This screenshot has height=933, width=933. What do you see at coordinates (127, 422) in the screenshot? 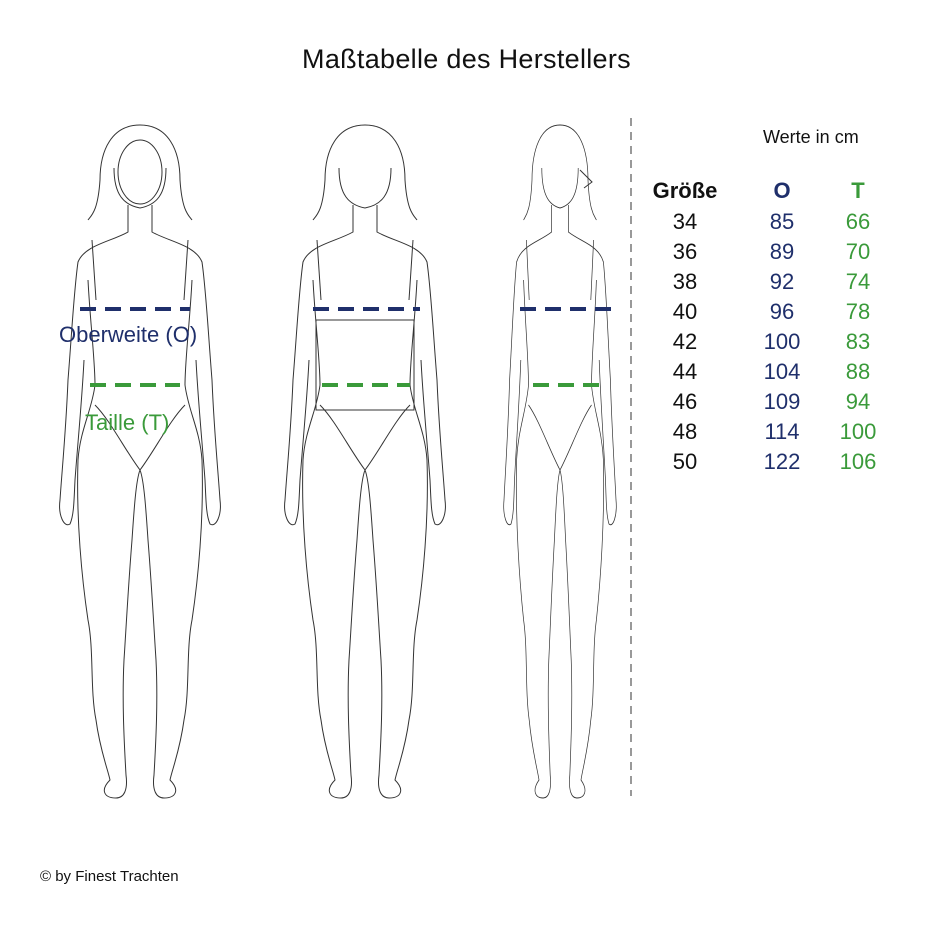
I see `waist-label: Taille (T)` at bounding box center [127, 422].